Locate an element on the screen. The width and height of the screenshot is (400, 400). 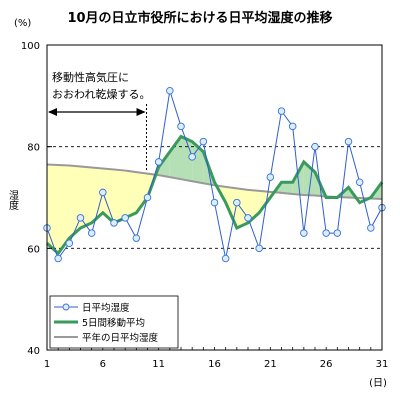
annotation-line-2: おおわれ乾燥する。 is located at coordinates (101, 94).